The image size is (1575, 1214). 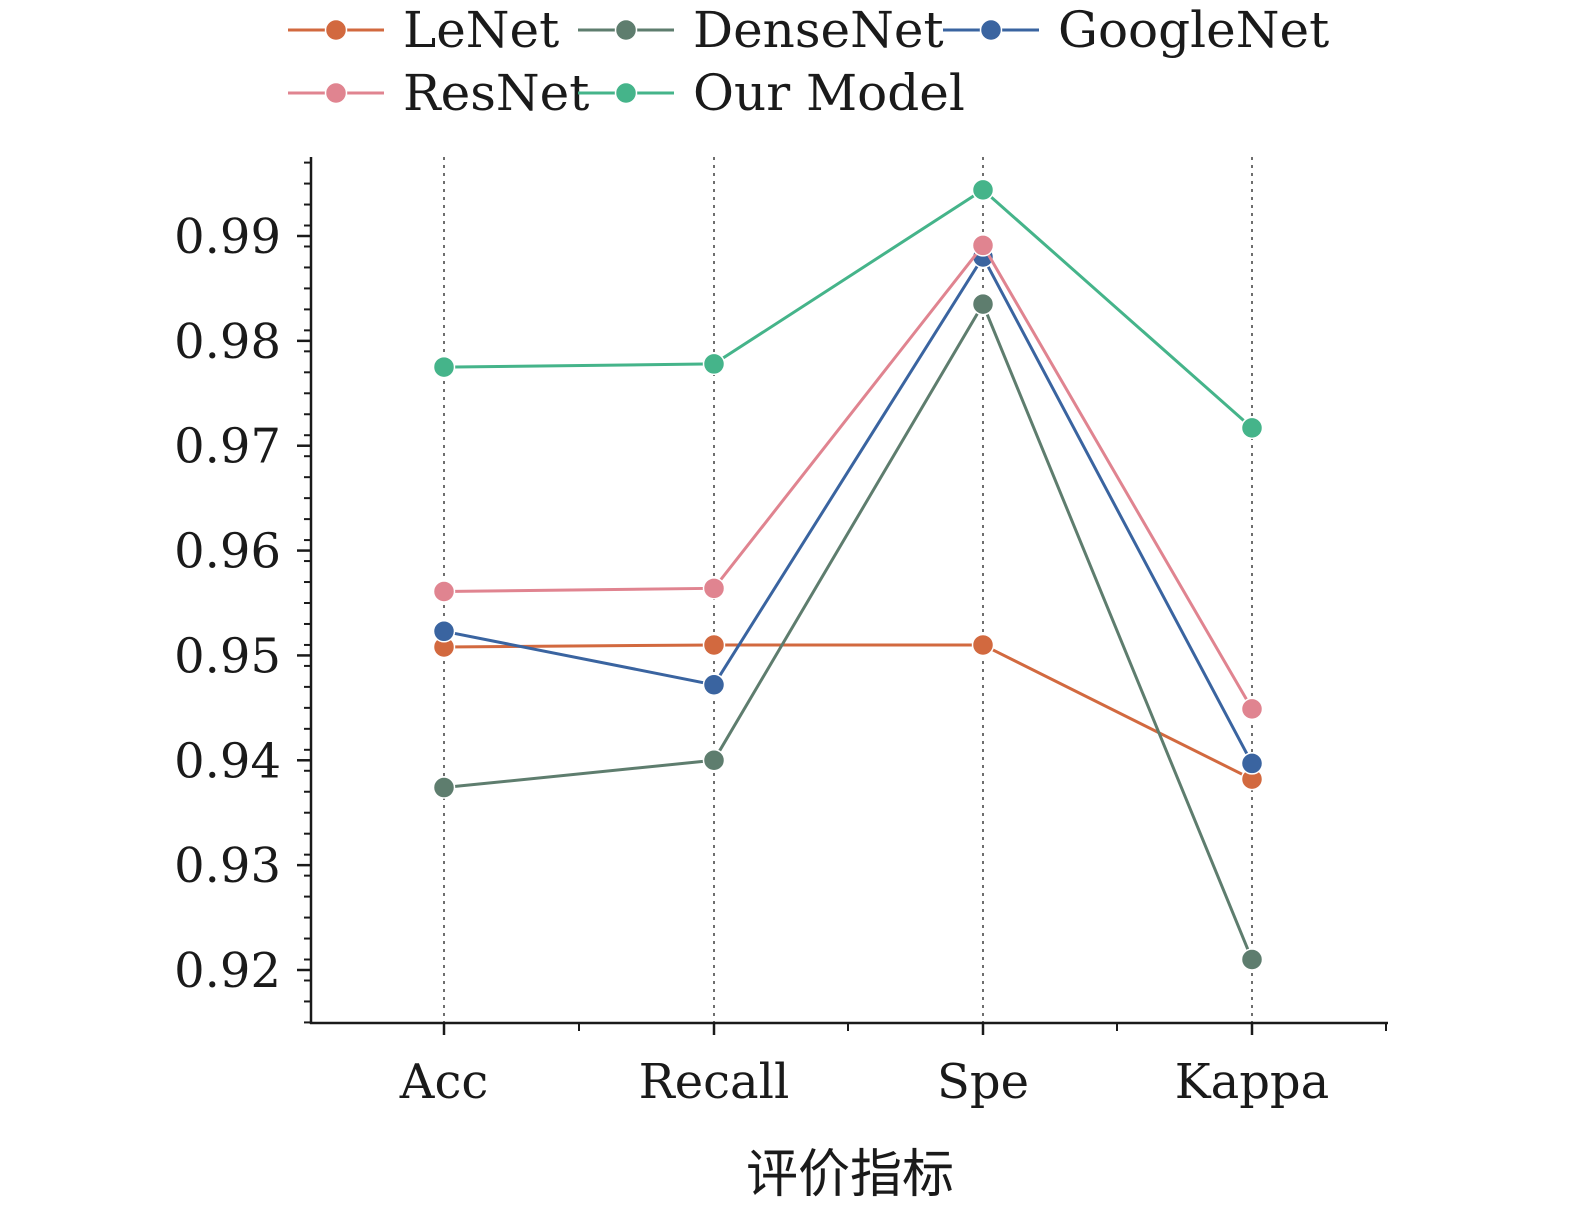 What do you see at coordinates (227, 342) in the screenshot?
I see `y-tick-label: 0.98` at bounding box center [227, 342].